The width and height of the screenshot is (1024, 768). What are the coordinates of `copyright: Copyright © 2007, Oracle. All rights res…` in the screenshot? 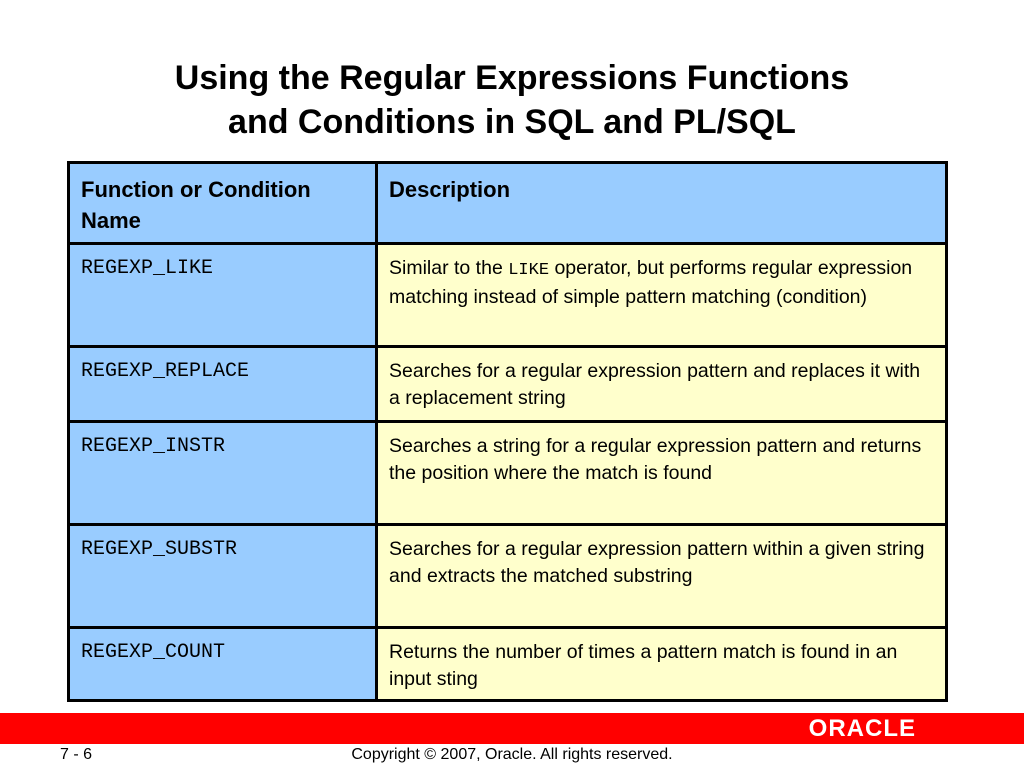 It's located at (512, 754).